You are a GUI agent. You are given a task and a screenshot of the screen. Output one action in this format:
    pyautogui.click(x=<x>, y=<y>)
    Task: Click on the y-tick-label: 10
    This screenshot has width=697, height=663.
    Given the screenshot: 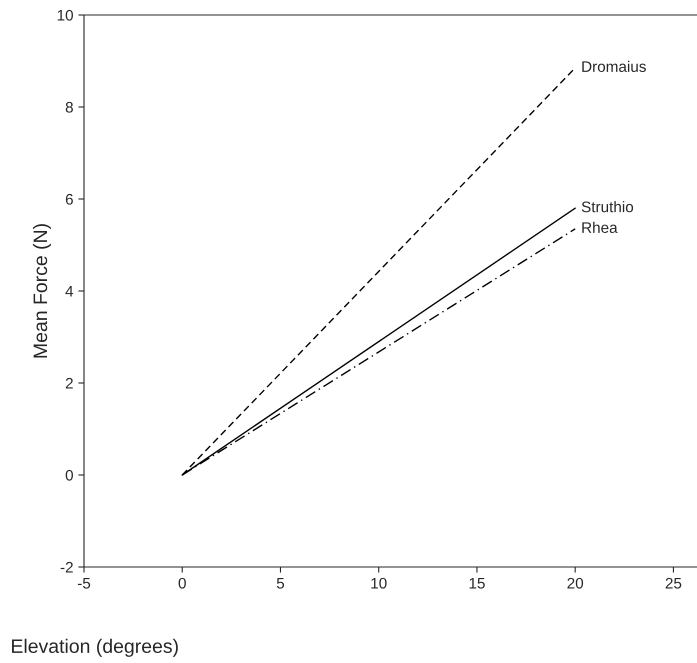 What is the action you would take?
    pyautogui.click(x=65, y=15)
    